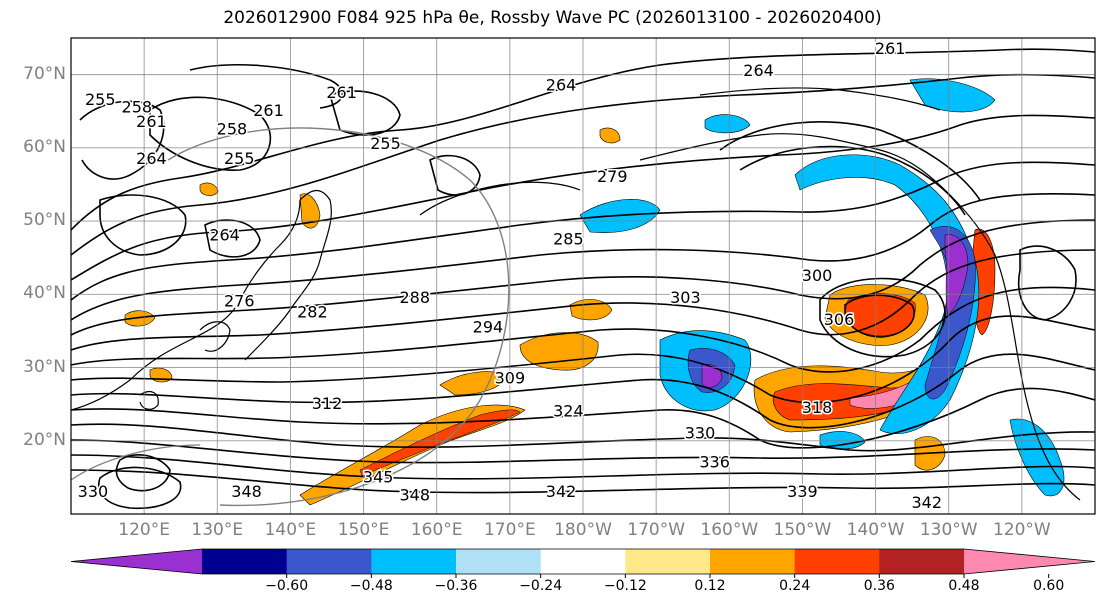 The width and height of the screenshot is (1105, 606). Describe the element at coordinates (414, 297) in the screenshot. I see `contour-label: 288` at that location.